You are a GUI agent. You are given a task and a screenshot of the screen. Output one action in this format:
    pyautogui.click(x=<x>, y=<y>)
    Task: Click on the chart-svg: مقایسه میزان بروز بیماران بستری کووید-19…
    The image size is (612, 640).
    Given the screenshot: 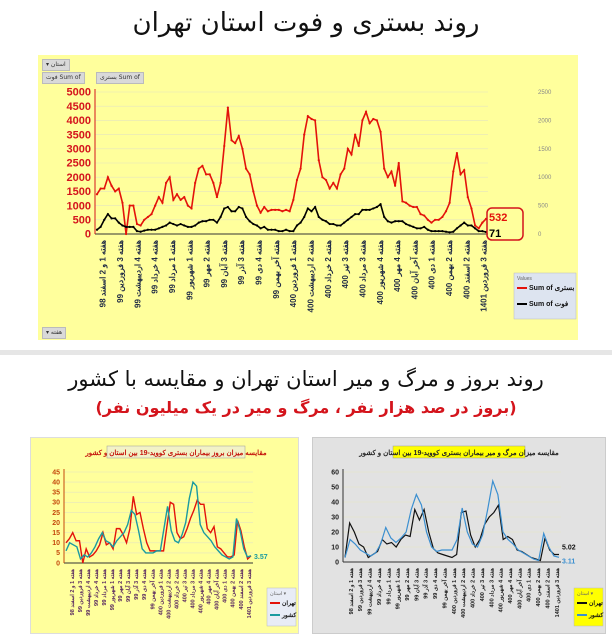 What is the action you would take?
    pyautogui.click(x=178, y=536)
    